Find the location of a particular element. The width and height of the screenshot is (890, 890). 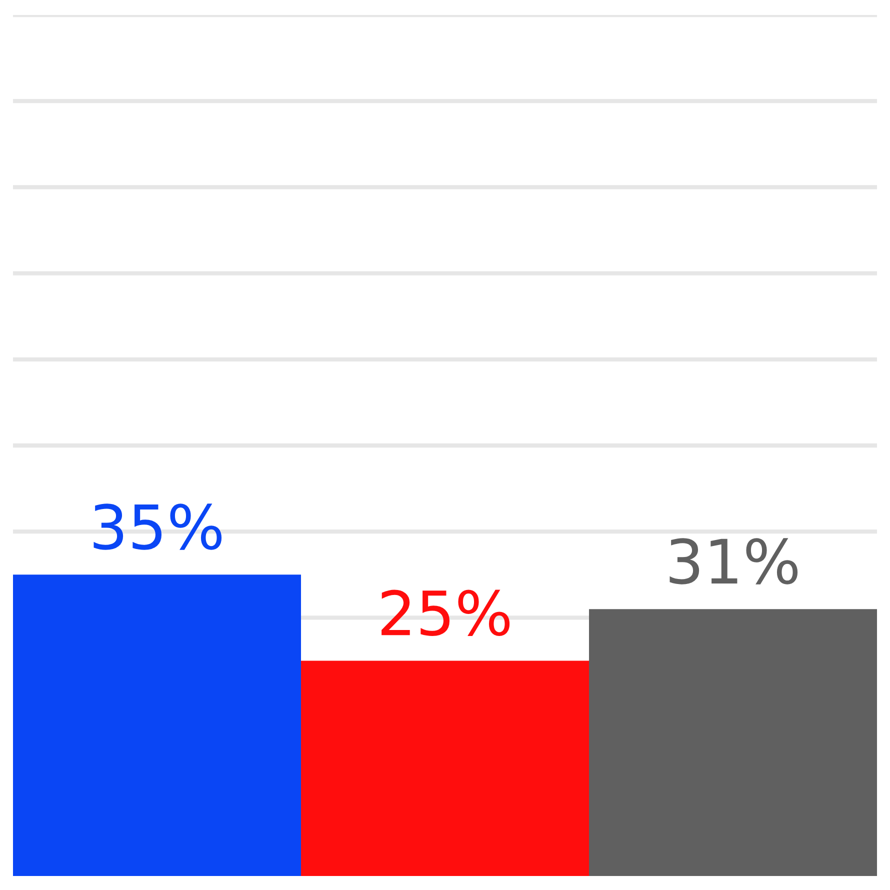

data-label: 35% is located at coordinates (158, 527).